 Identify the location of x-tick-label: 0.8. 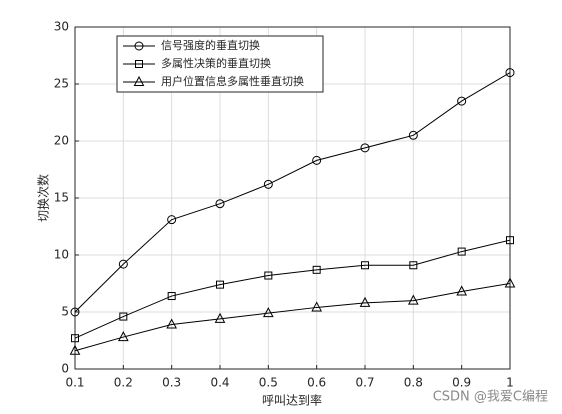
(413, 383).